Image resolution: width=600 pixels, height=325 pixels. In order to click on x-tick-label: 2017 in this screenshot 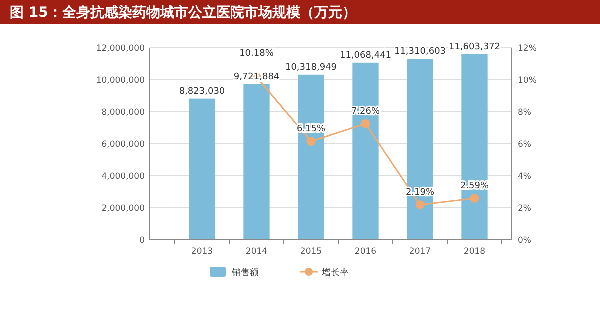, I will do `click(420, 252)`.